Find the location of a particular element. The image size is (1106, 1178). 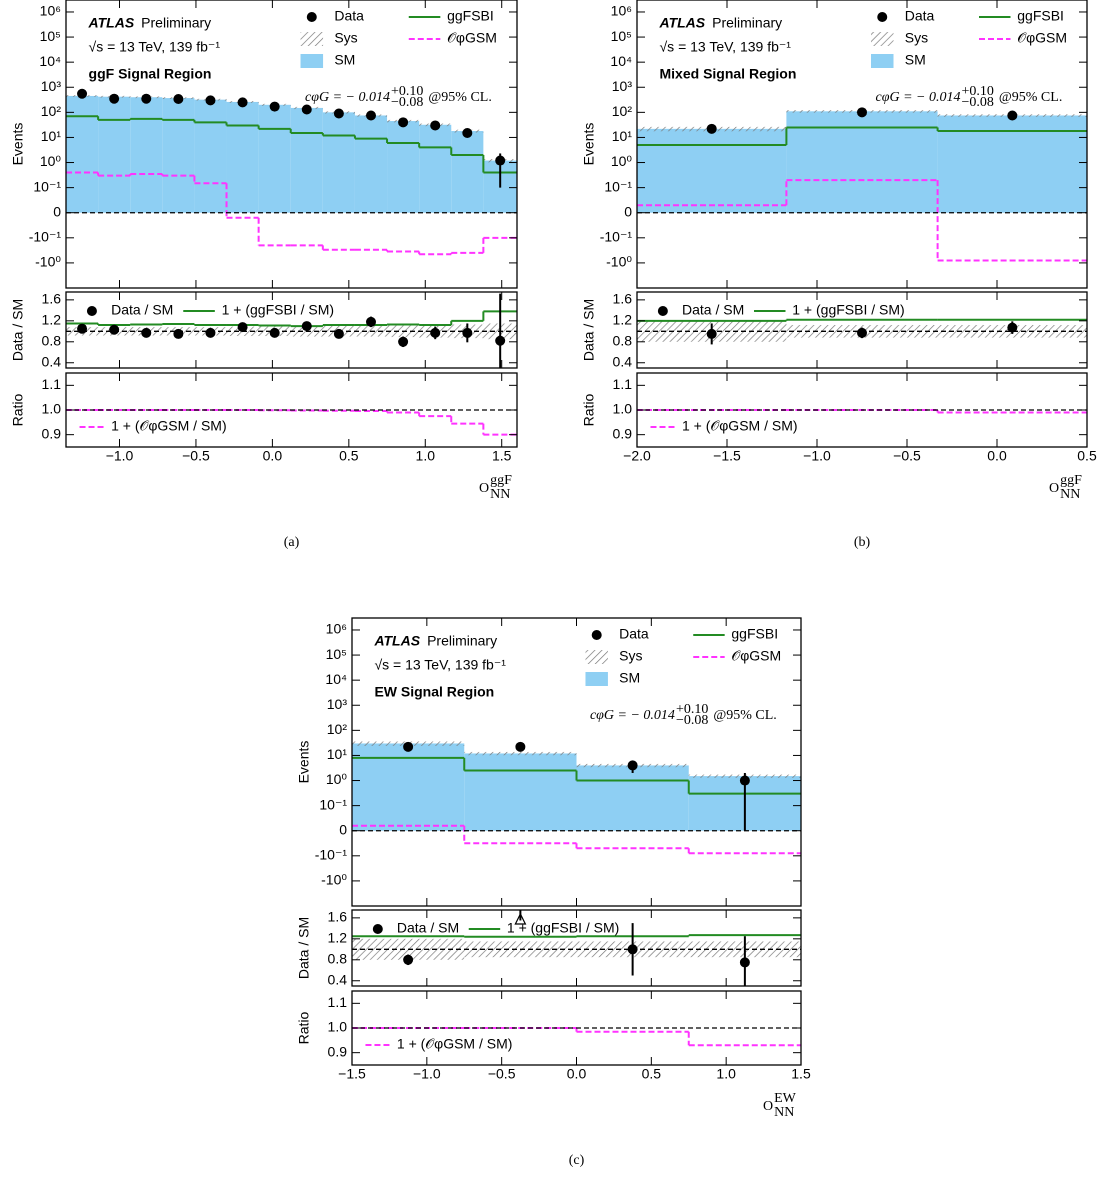

y-tick-label: 10⁵ is located at coordinates (336, 654).